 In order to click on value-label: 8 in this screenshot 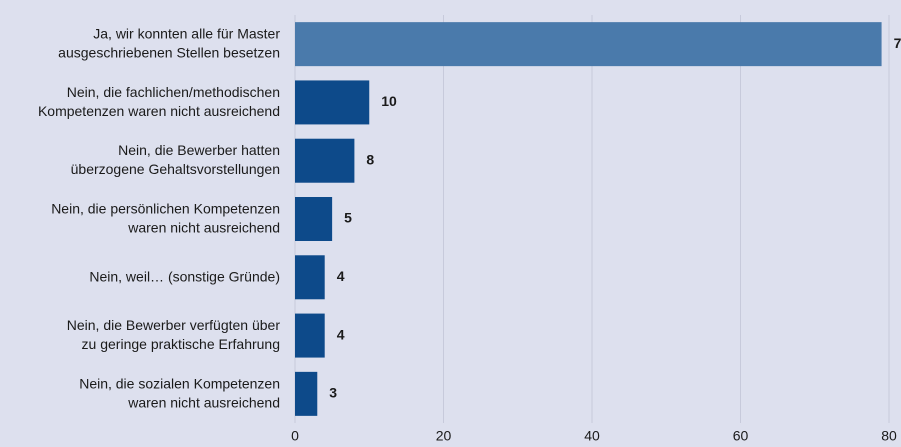, I will do `click(370, 159)`.